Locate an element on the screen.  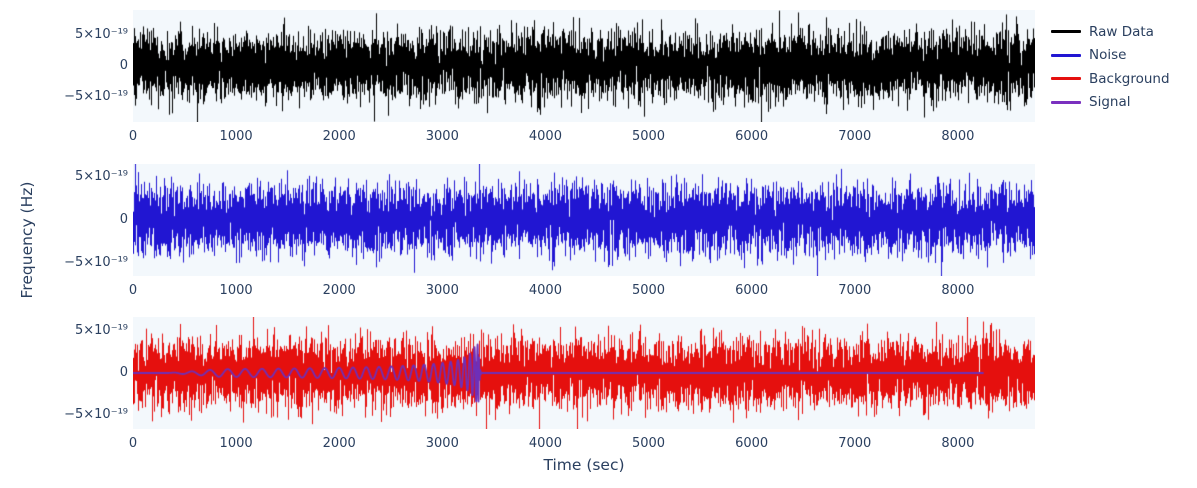
legend-item-noise: Noise is located at coordinates (1110, 56).